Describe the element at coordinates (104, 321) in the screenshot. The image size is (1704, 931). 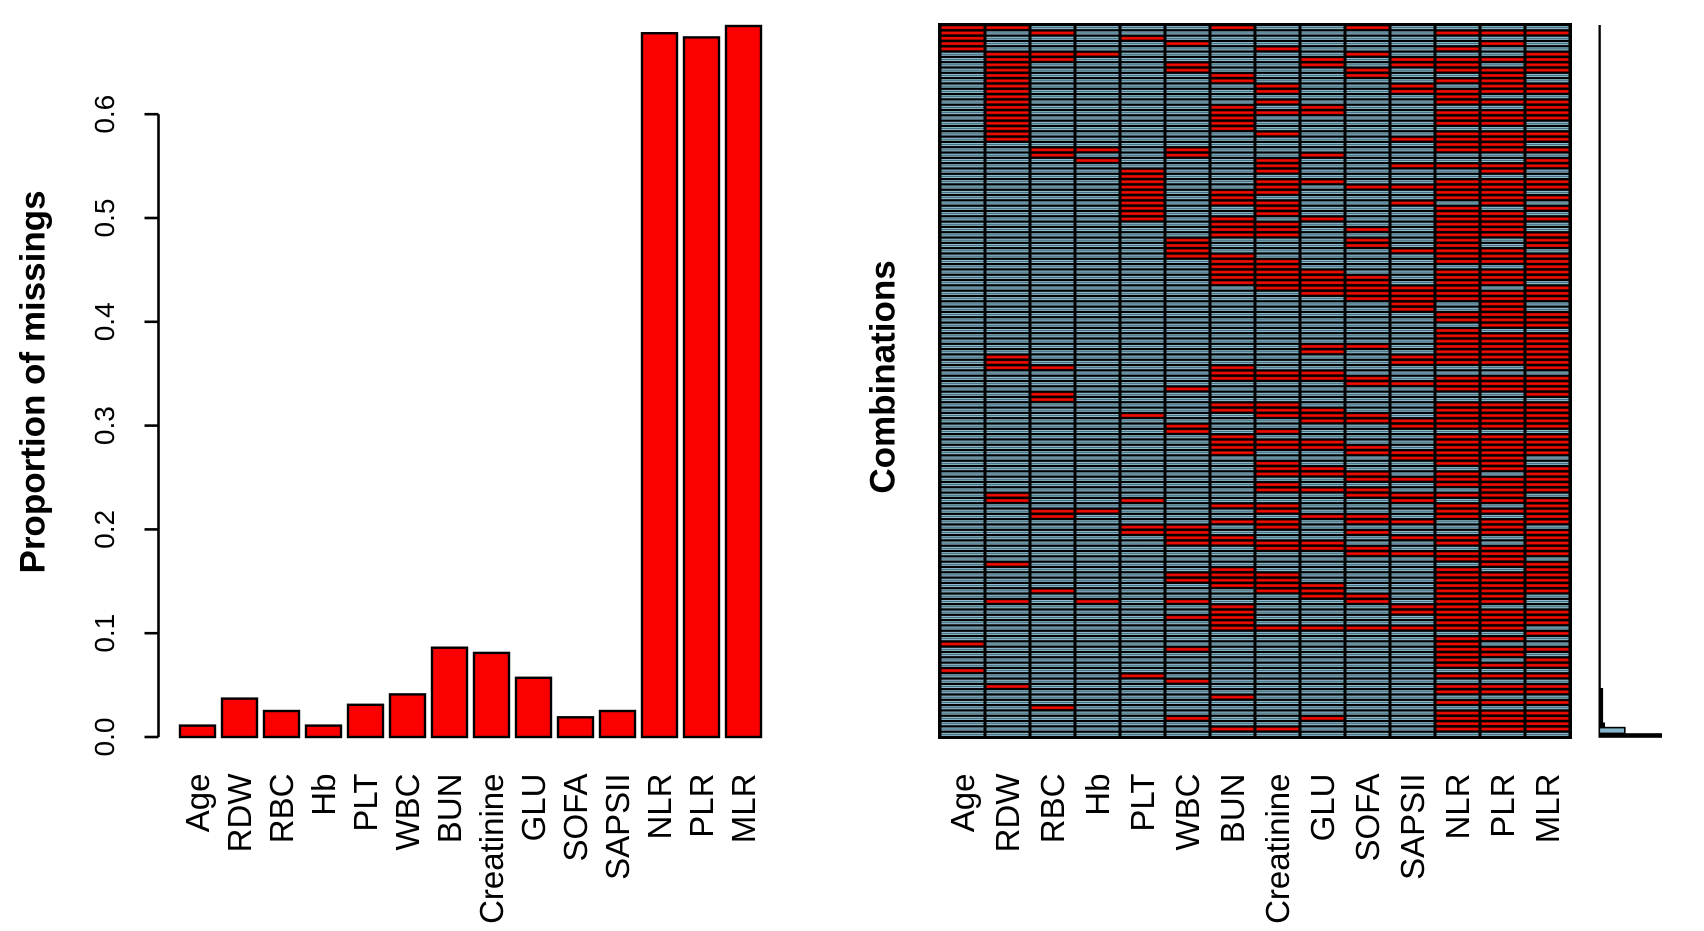
I see `svg-text: 0.4` at that location.